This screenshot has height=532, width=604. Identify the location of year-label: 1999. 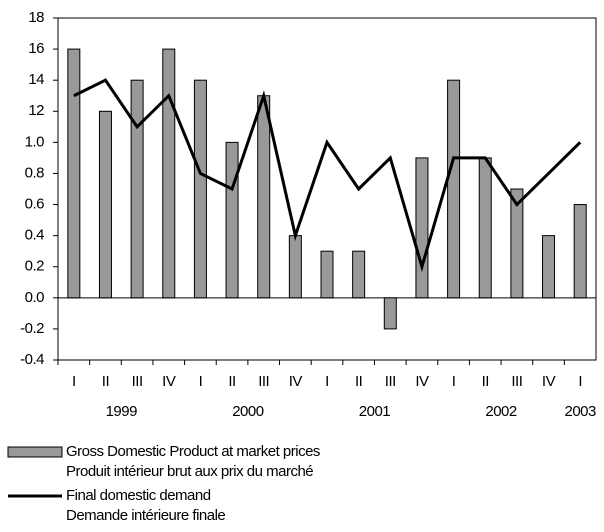
(122, 411).